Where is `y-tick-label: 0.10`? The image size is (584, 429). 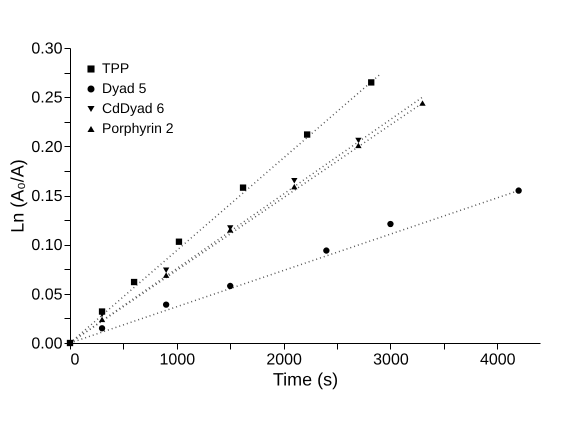
y-tick-label: 0.10 is located at coordinates (47, 245).